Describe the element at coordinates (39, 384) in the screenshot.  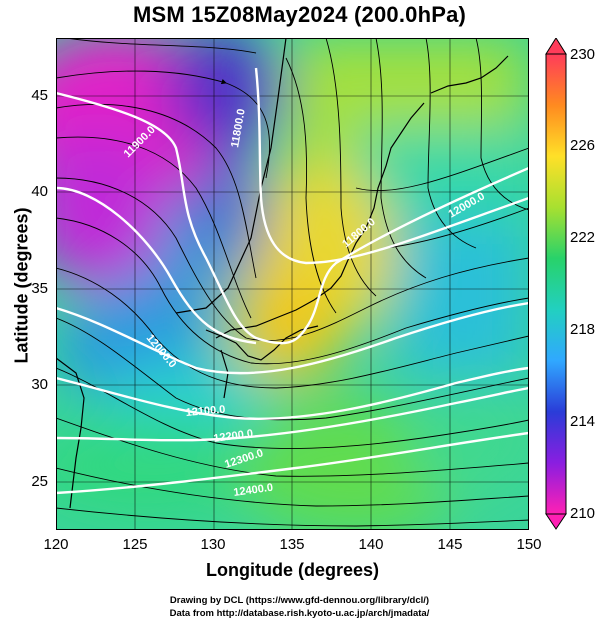
I see `y-tick-label: 30` at that location.